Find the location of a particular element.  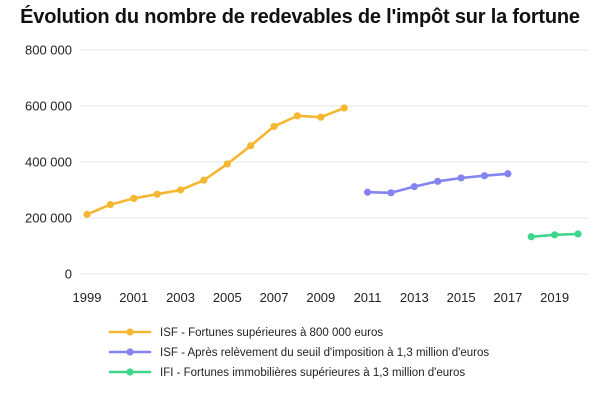

x-tick-label: 2015 is located at coordinates (461, 297).